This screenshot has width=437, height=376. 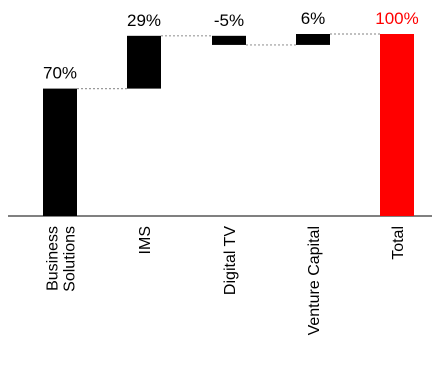 I want to click on bar-business-solutions, so click(x=60, y=152).